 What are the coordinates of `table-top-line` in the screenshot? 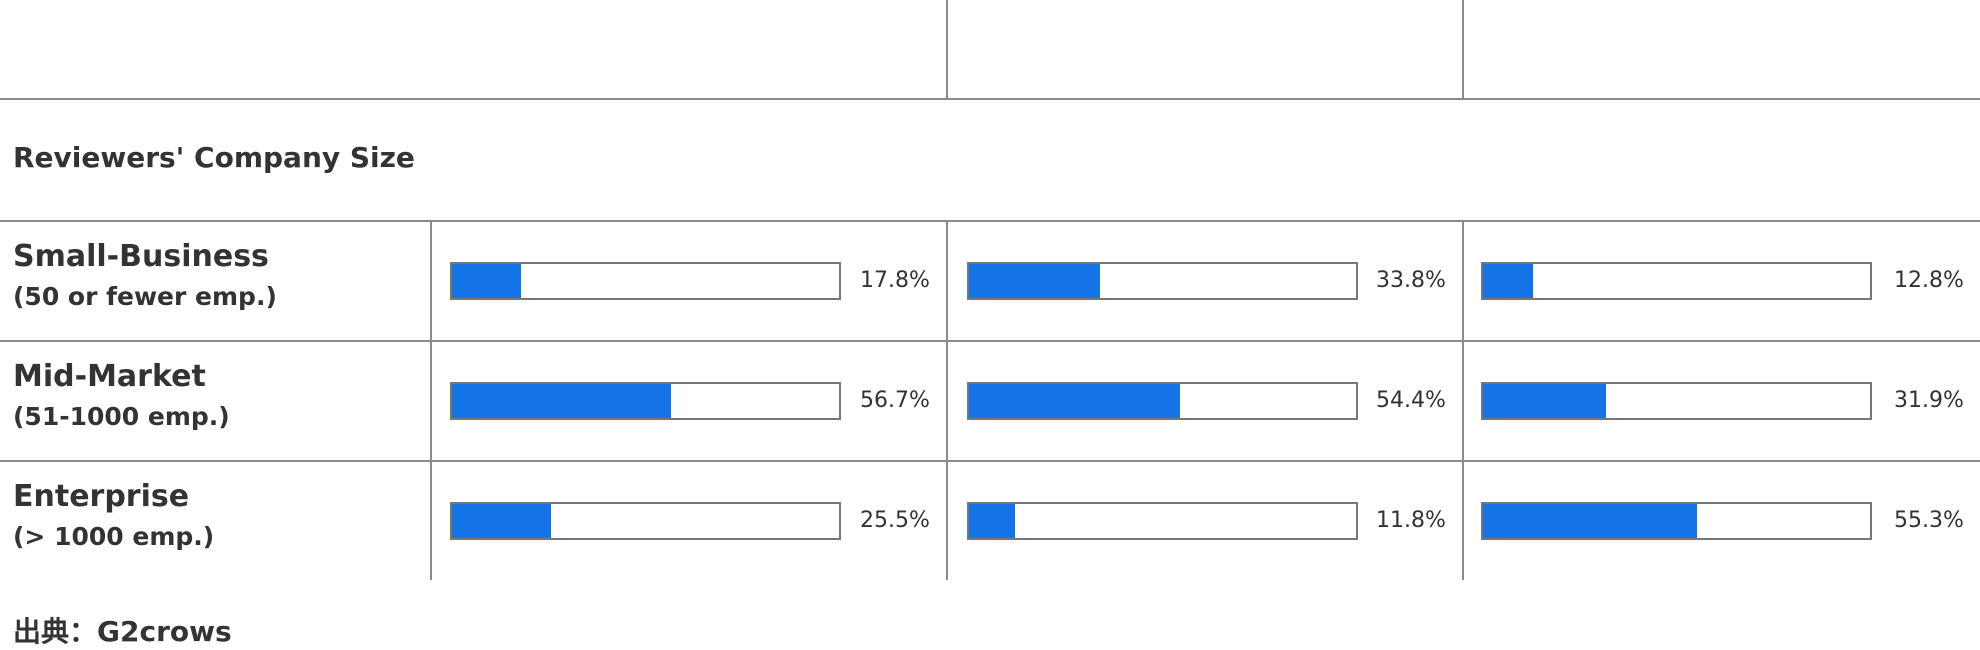 It's located at (990, 221).